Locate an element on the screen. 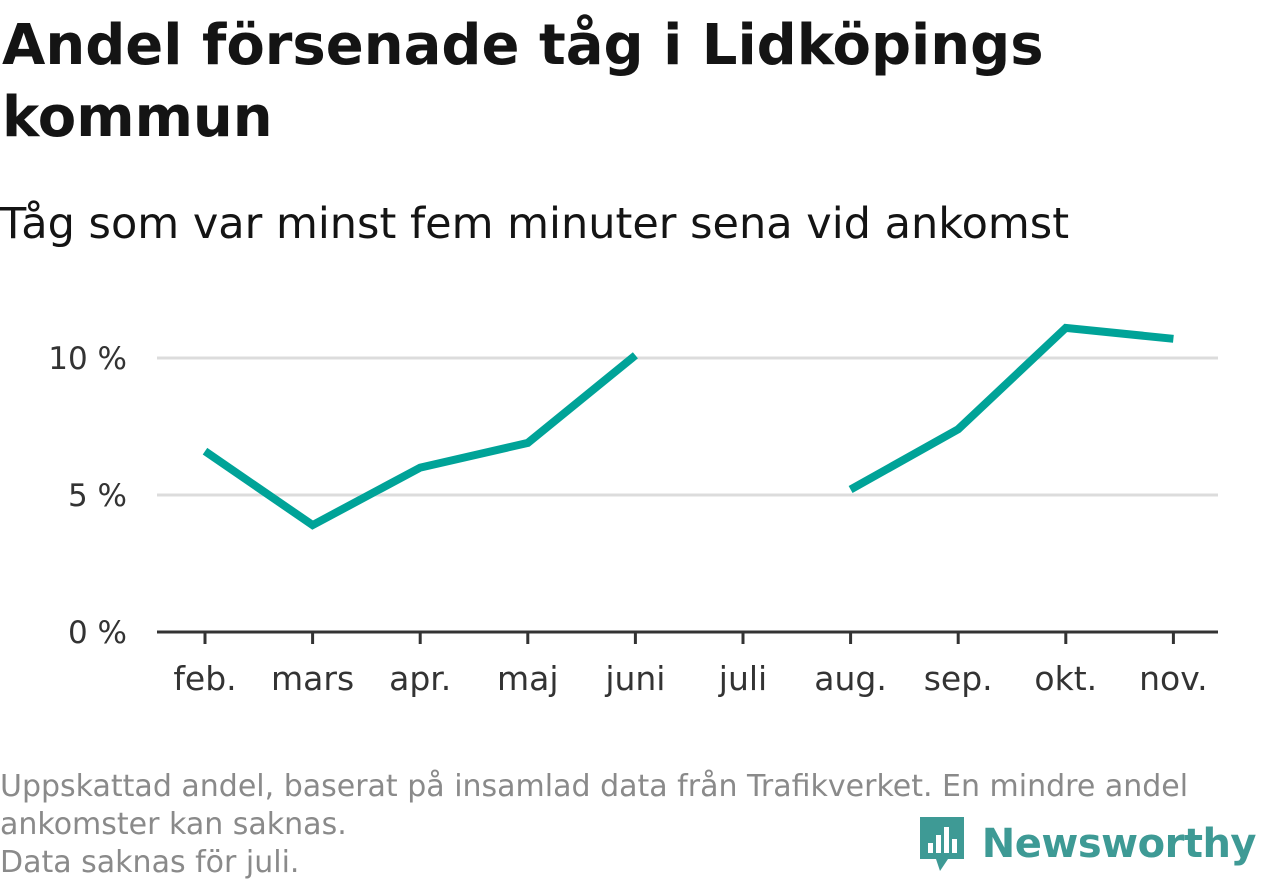 The width and height of the screenshot is (1262, 882). y-tick-label: 0 % is located at coordinates (97, 633).